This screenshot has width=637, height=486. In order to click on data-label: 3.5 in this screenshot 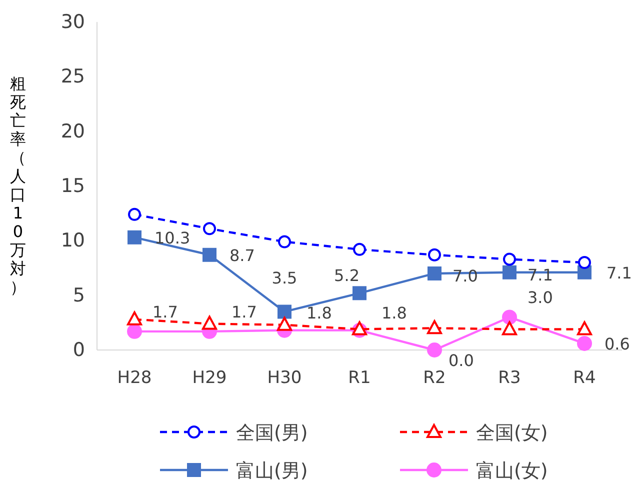, I will do `click(285, 278)`.